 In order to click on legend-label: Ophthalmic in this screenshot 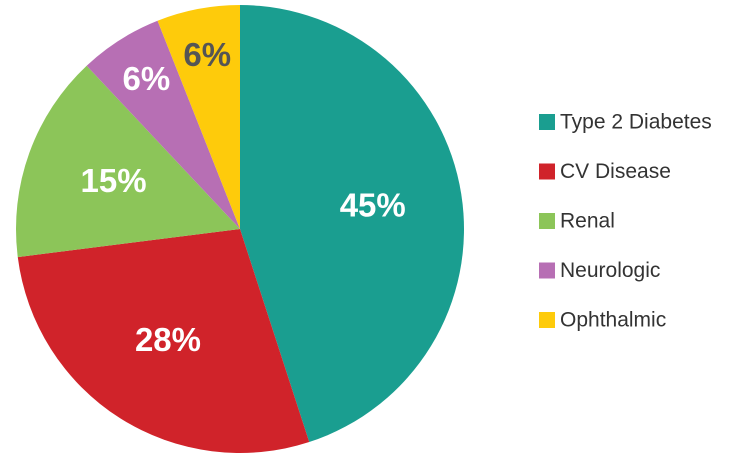, I will do `click(613, 320)`.